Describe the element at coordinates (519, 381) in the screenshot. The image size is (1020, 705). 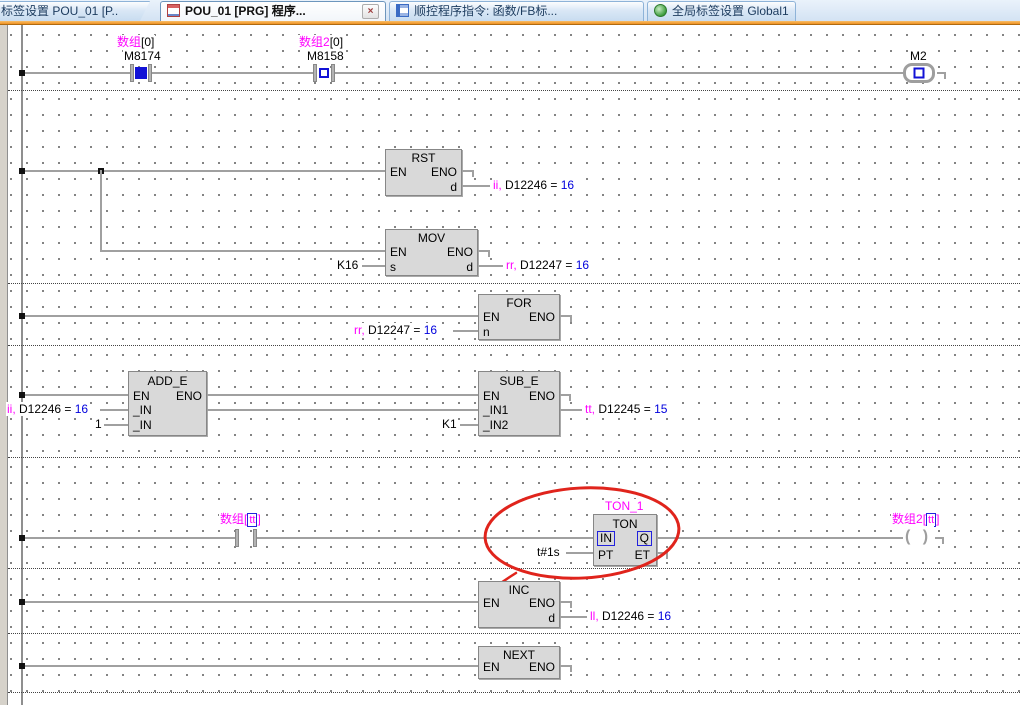
I see `fb-title: SUB_E` at that location.